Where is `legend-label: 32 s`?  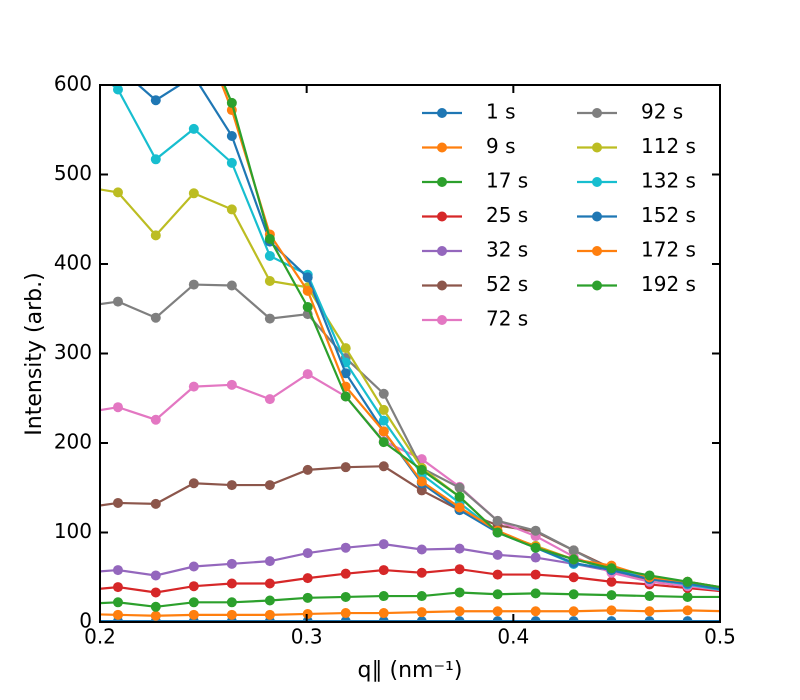 legend-label: 32 s is located at coordinates (507, 250).